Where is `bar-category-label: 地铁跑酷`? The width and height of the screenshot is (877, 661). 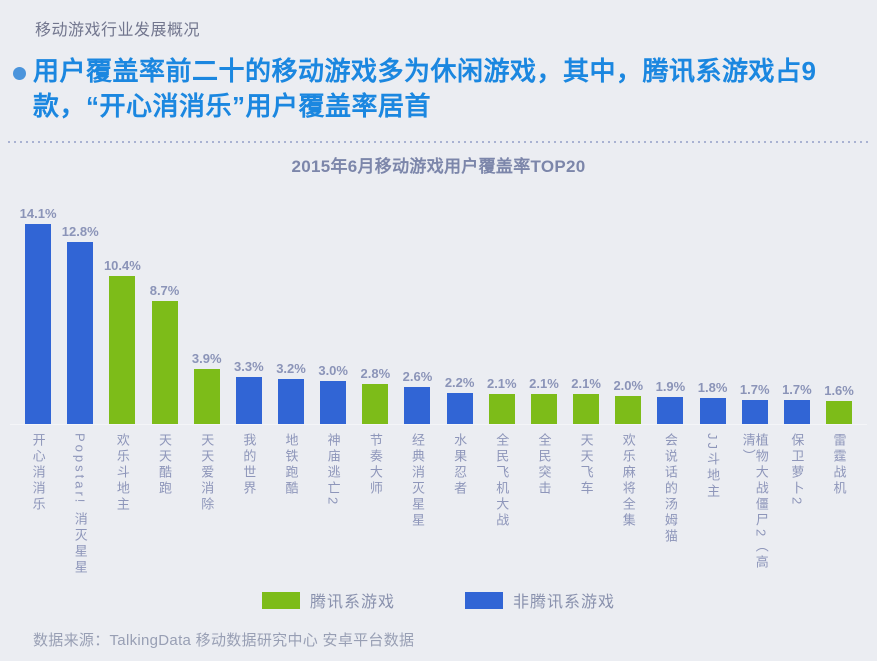
bar-category-label: 地铁跑酷 is located at coordinates (291, 465).